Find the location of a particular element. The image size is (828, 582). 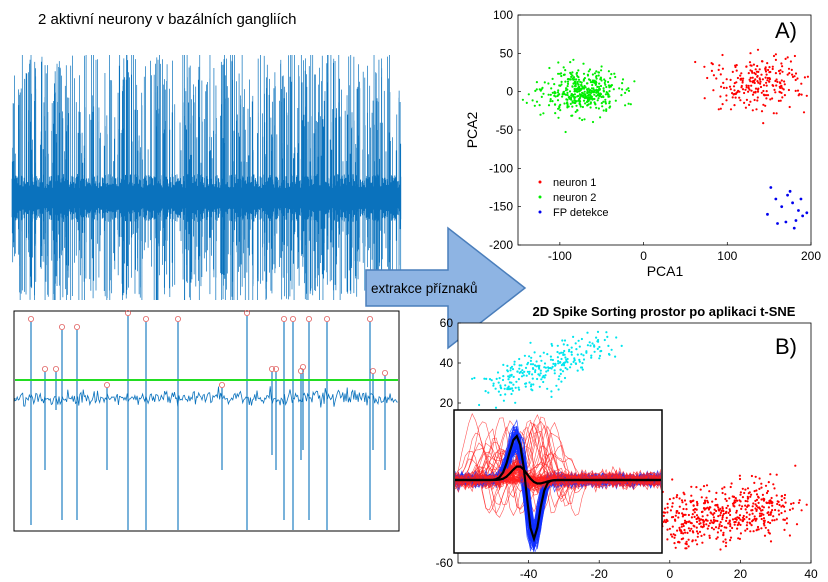

panel-a-label: A) is located at coordinates (786, 30).